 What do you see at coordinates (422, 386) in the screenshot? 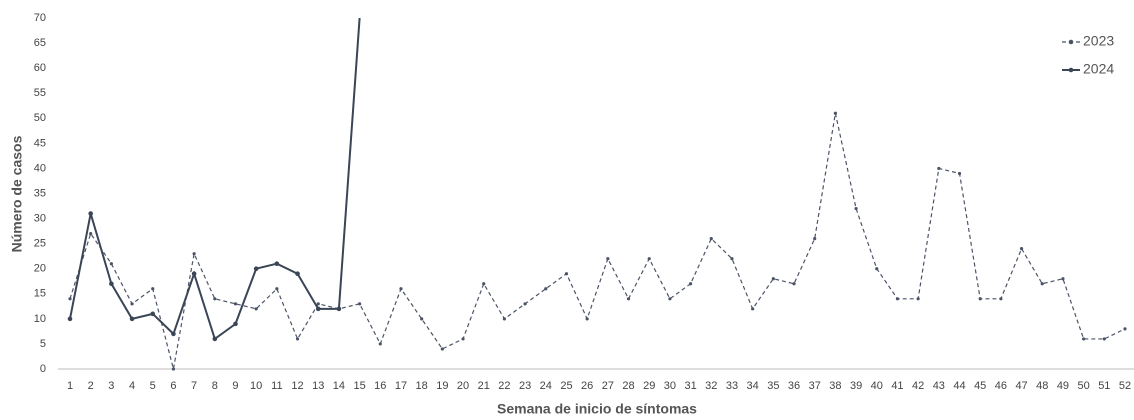
I see `x-tick-label: 18` at bounding box center [422, 386].